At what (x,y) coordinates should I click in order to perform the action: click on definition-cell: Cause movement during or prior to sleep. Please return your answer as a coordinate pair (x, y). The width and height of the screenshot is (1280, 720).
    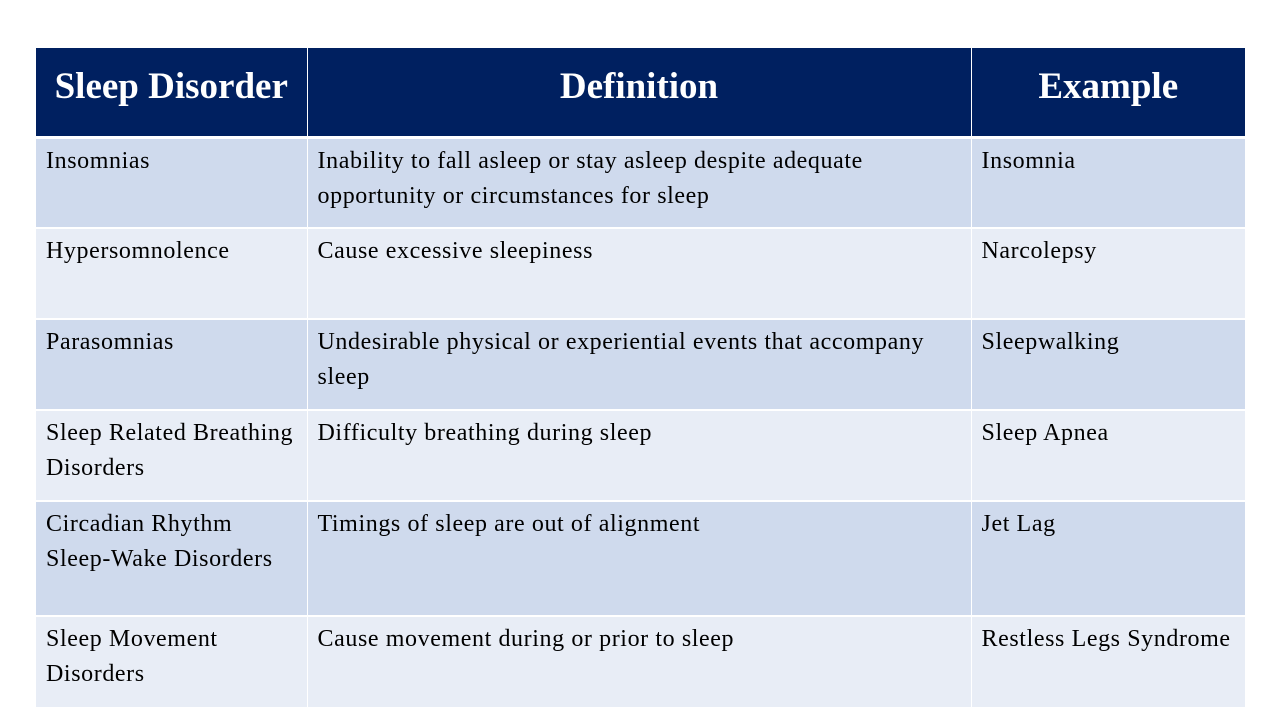
    Looking at the image, I should click on (639, 662).